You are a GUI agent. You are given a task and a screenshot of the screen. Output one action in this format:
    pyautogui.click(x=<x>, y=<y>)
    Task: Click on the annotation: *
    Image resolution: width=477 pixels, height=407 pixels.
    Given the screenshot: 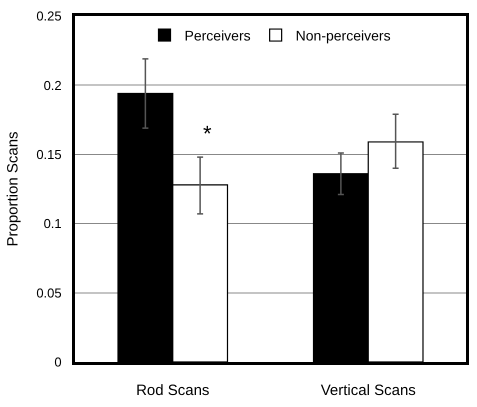 What is the action you would take?
    pyautogui.click(x=207, y=133)
    